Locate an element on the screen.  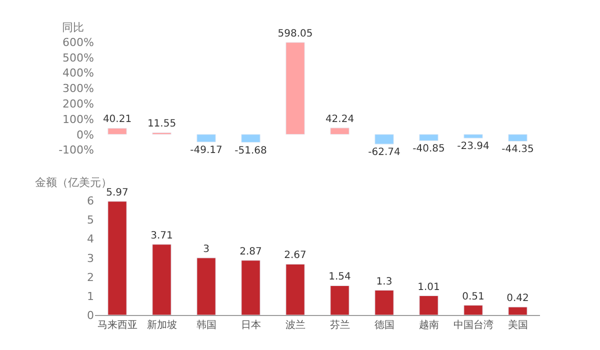
data-label: 1.3 is located at coordinates (384, 282).